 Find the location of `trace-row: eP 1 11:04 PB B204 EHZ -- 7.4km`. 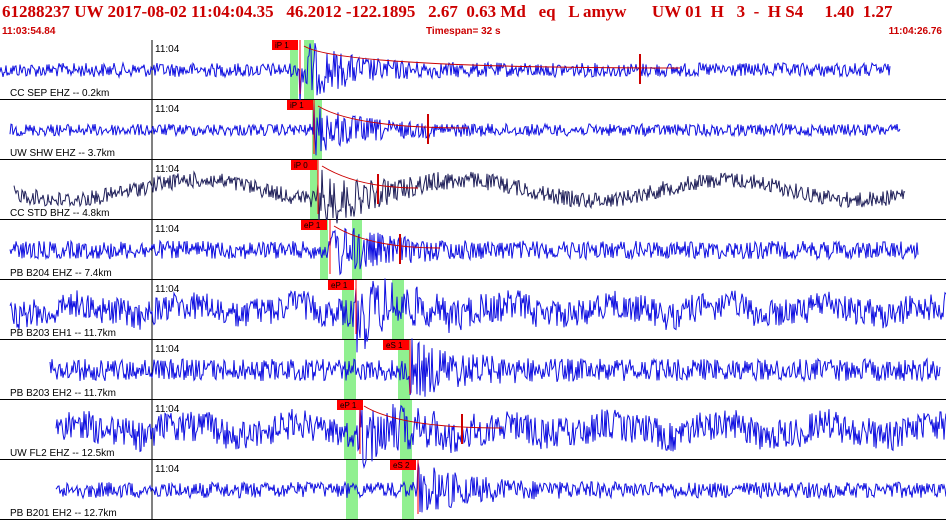

trace-row: eP 1 11:04 PB B204 EHZ -- 7.4km is located at coordinates (473, 250).